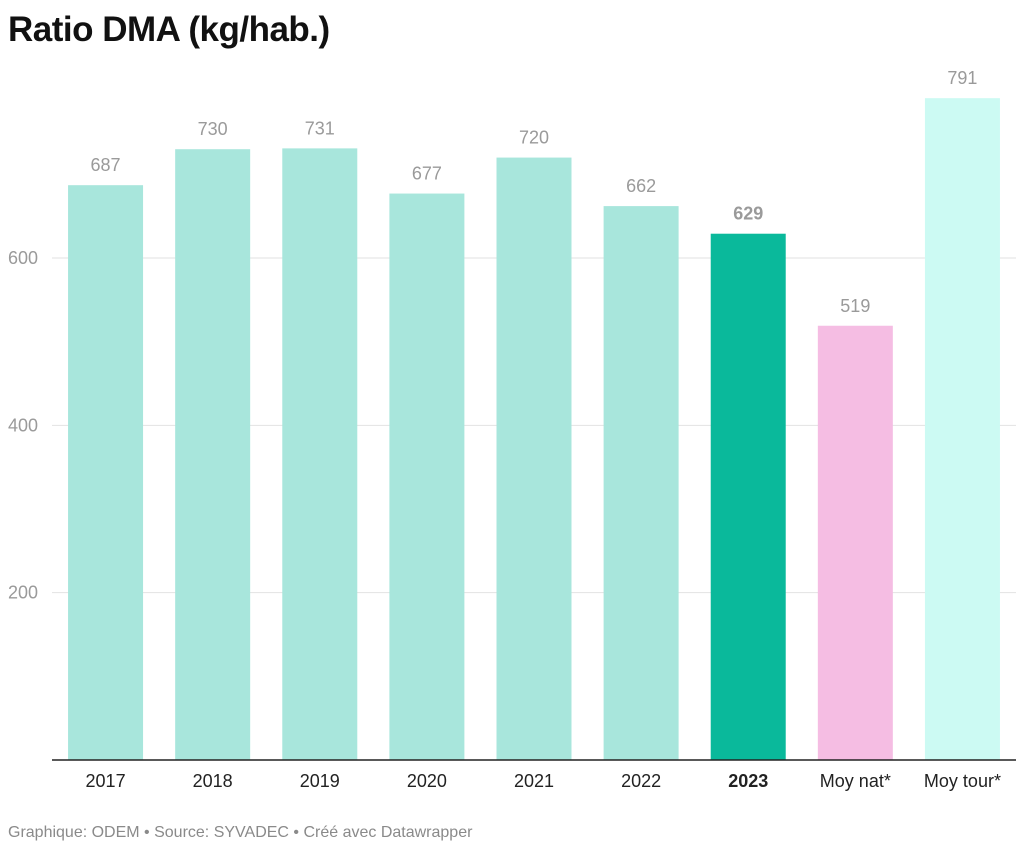 This screenshot has height=856, width=1024. I want to click on x-tick-label-2022: 2022, so click(641, 781).